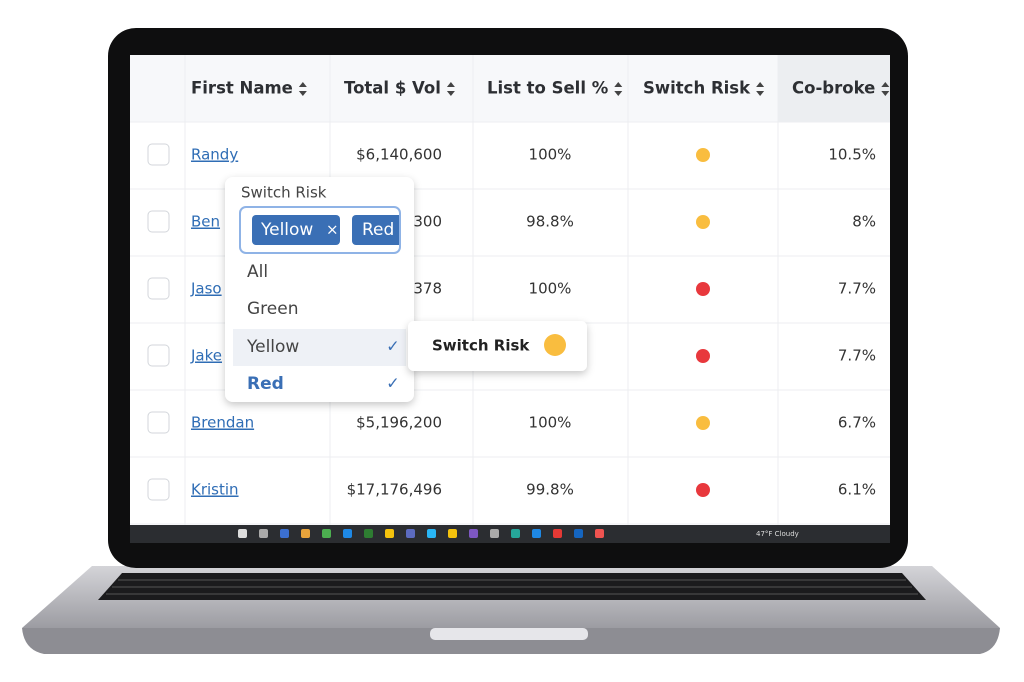 This screenshot has width=1024, height=682. Describe the element at coordinates (332, 230) in the screenshot. I see `chip-remove: ×` at that location.